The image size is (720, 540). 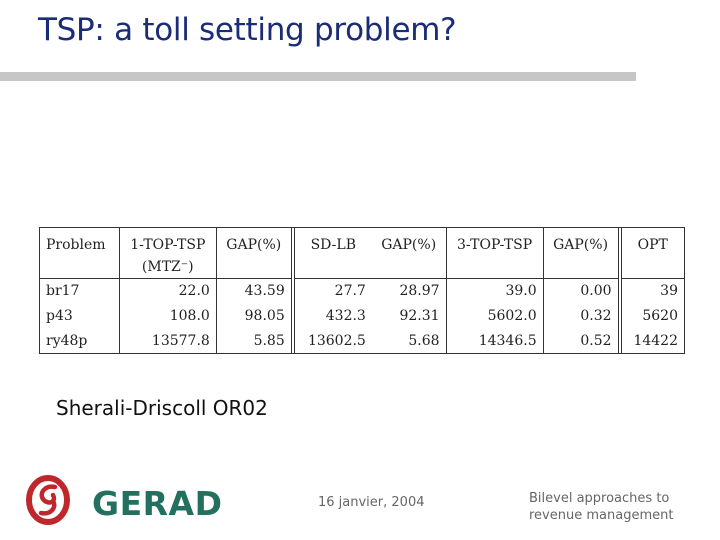 What do you see at coordinates (168, 340) in the screenshot?
I see `cell-1-top-tsp: 13577.8` at bounding box center [168, 340].